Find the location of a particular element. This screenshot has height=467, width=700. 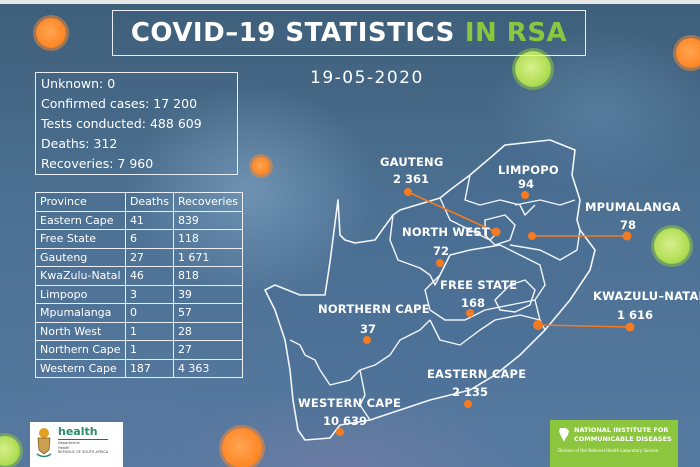

value-kwazulu-natal: 1 616 is located at coordinates (635, 315).